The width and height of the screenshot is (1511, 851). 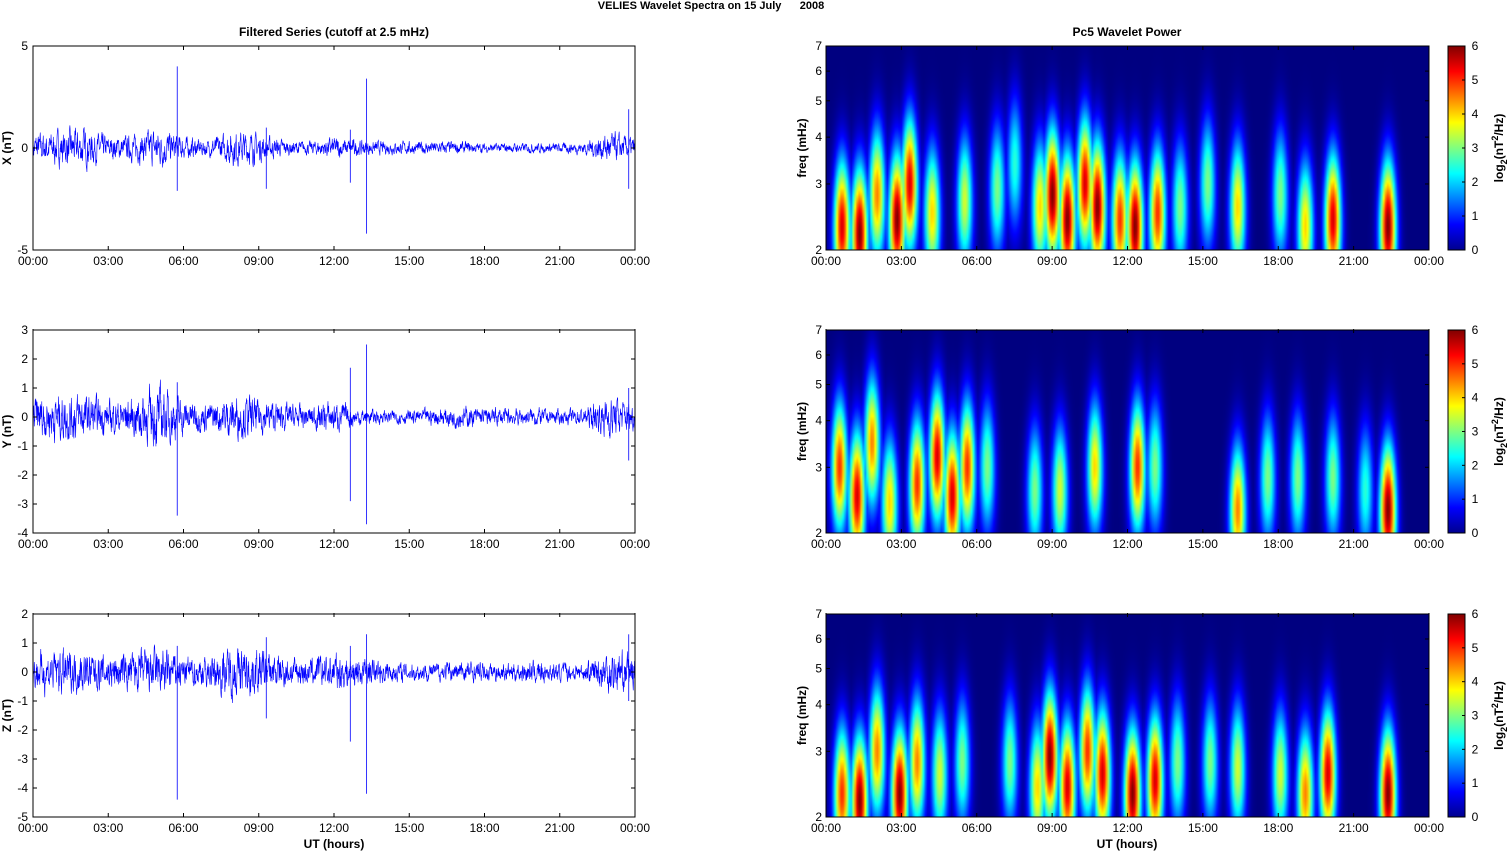 I want to click on panel-y-xtick-label: 18:00, so click(x=484, y=544).